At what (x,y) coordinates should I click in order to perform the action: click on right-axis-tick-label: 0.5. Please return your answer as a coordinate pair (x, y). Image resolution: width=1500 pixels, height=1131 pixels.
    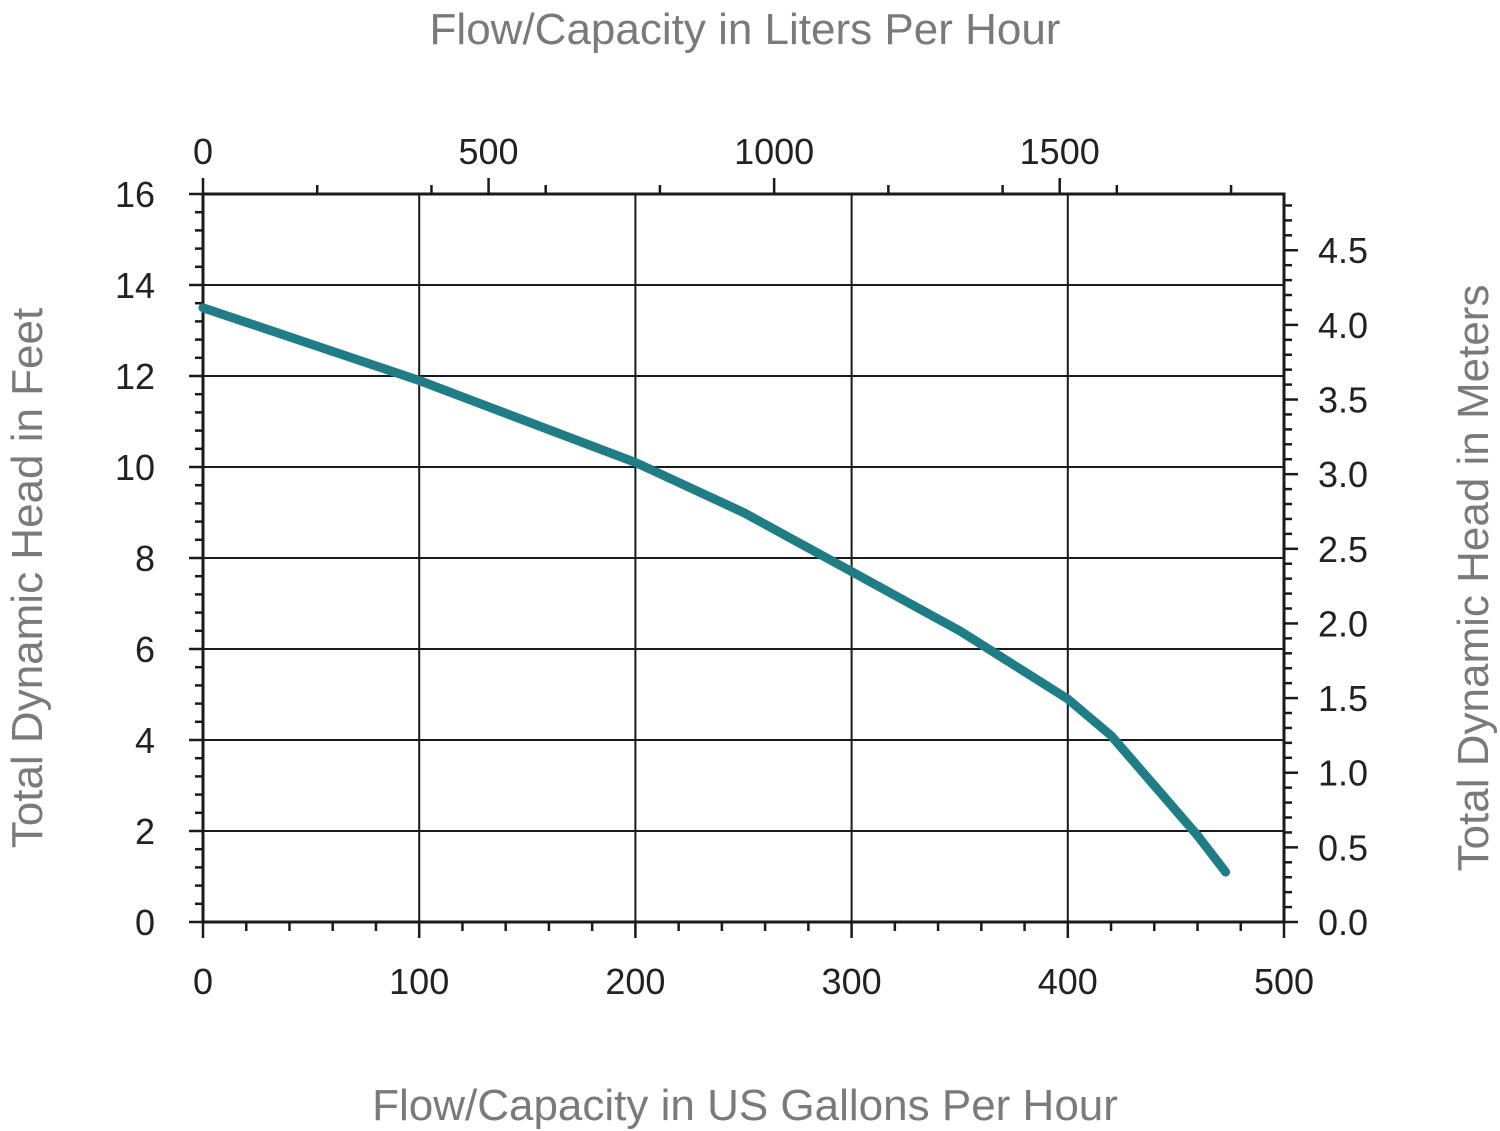
    Looking at the image, I should click on (1343, 847).